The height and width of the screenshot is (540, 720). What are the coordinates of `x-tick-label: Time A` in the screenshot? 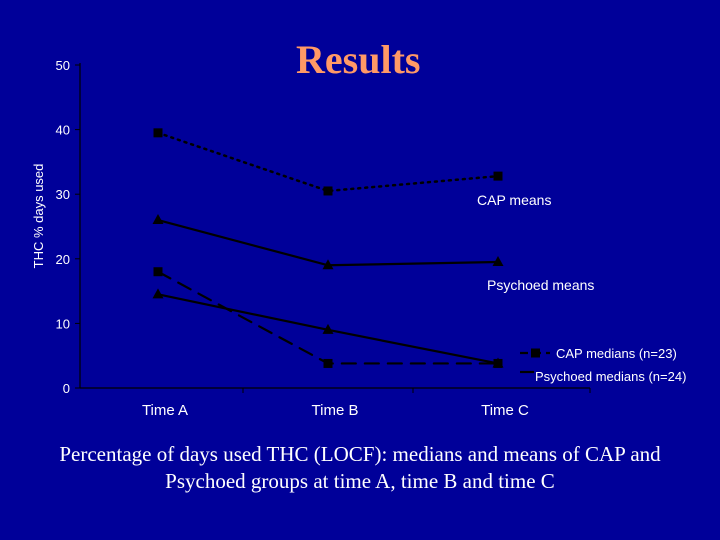 It's located at (165, 410).